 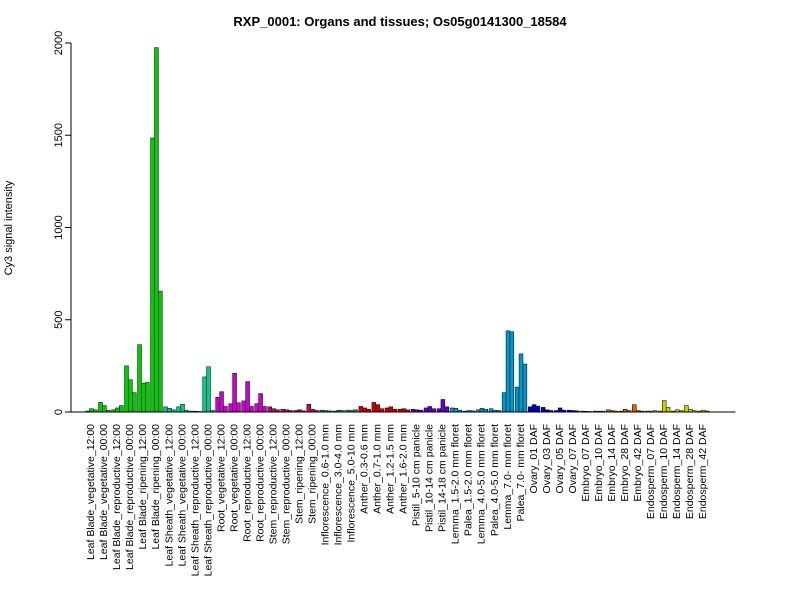 What do you see at coordinates (430, 478) in the screenshot?
I see `x-tick-label: Pistil_10-14 cm panicle` at bounding box center [430, 478].